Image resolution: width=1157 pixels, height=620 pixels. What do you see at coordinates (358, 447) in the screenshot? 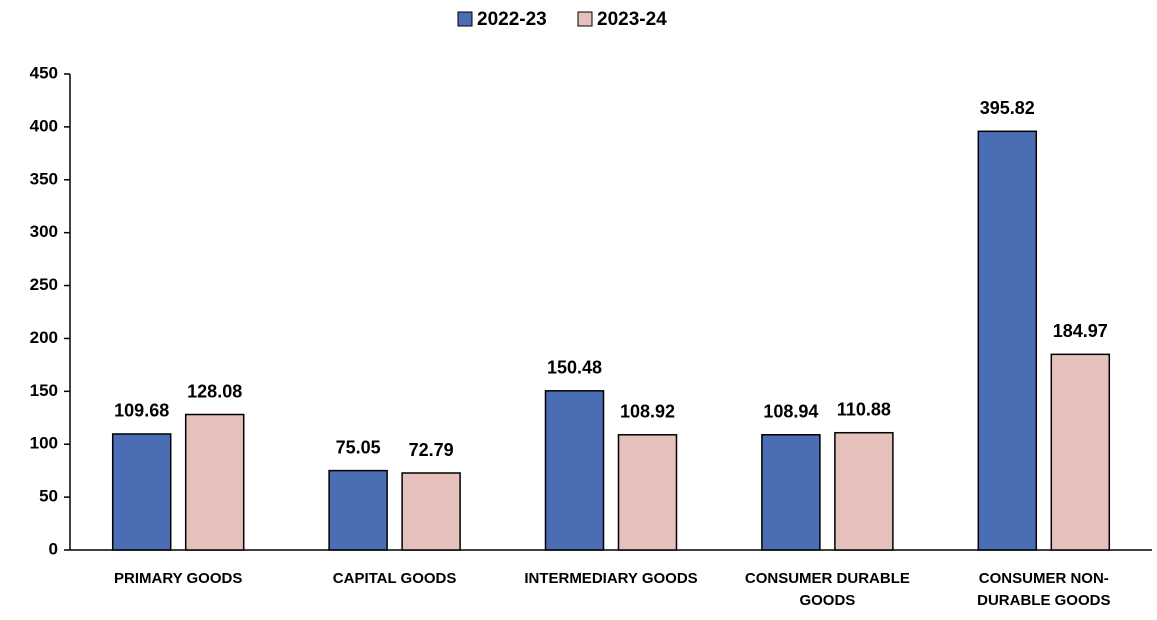
I see `value-label: 75.05` at bounding box center [358, 447].